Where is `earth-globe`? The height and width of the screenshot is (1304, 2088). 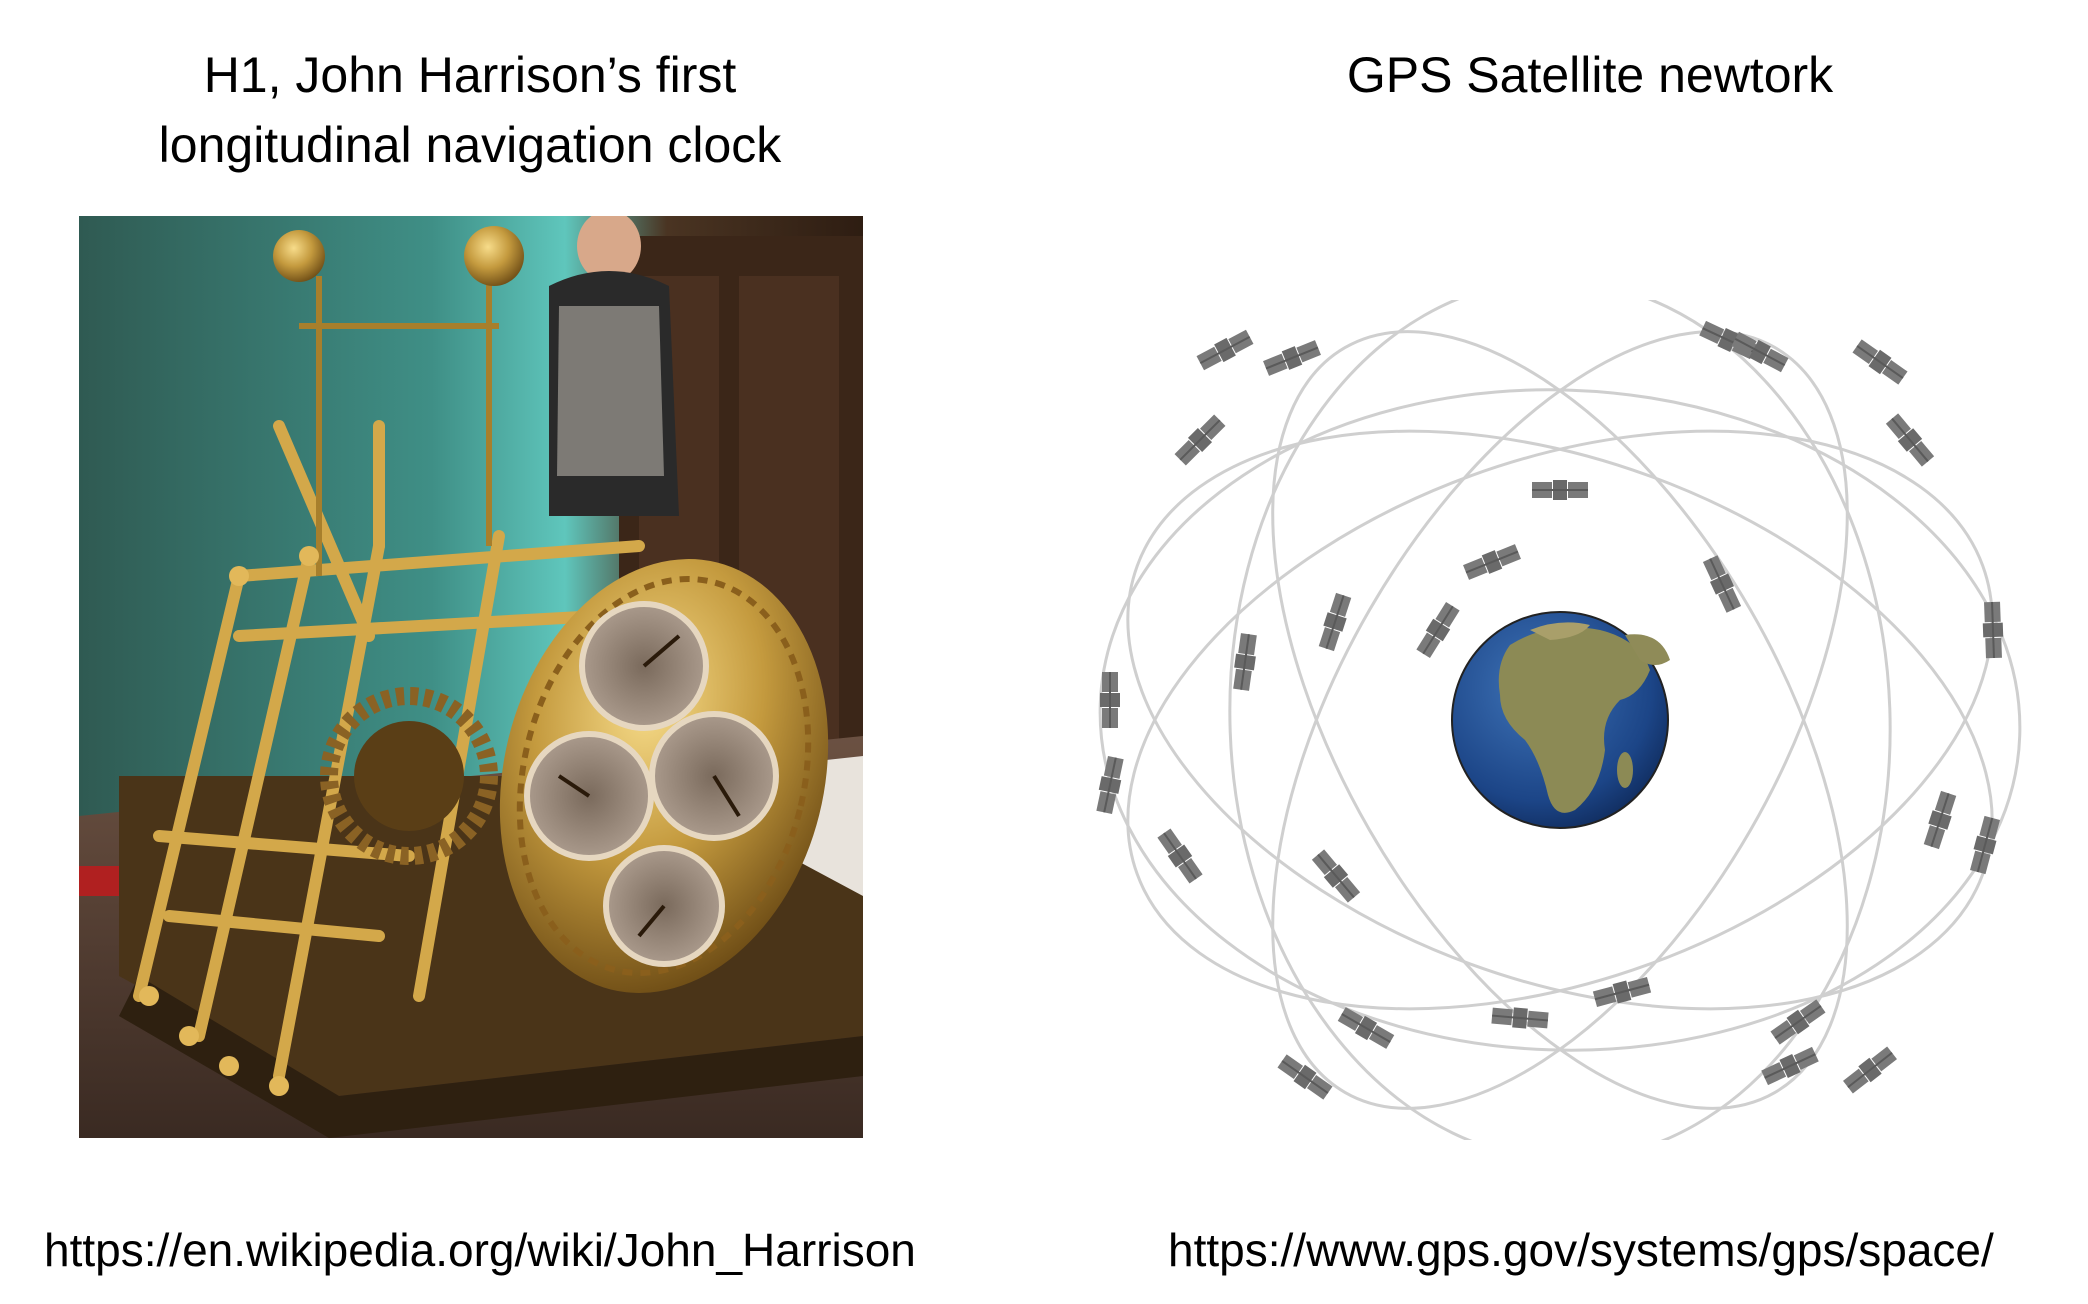 earth-globe is located at coordinates (1560, 720).